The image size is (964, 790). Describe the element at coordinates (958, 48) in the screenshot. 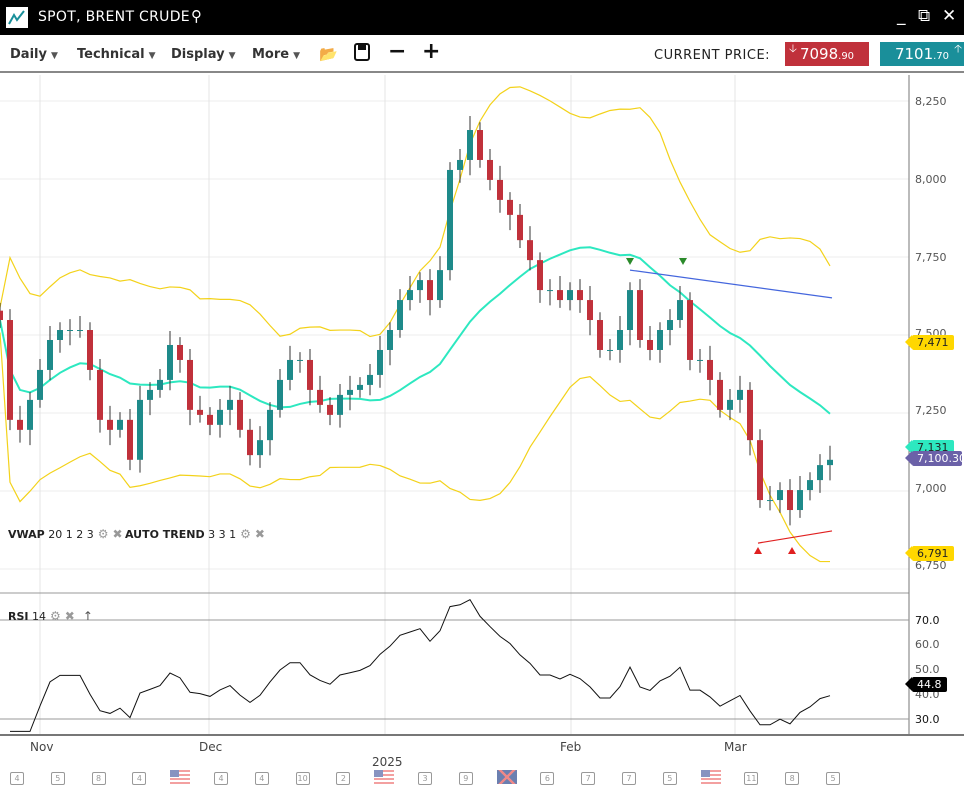

I see `arrow-up-icon: 🡡` at that location.